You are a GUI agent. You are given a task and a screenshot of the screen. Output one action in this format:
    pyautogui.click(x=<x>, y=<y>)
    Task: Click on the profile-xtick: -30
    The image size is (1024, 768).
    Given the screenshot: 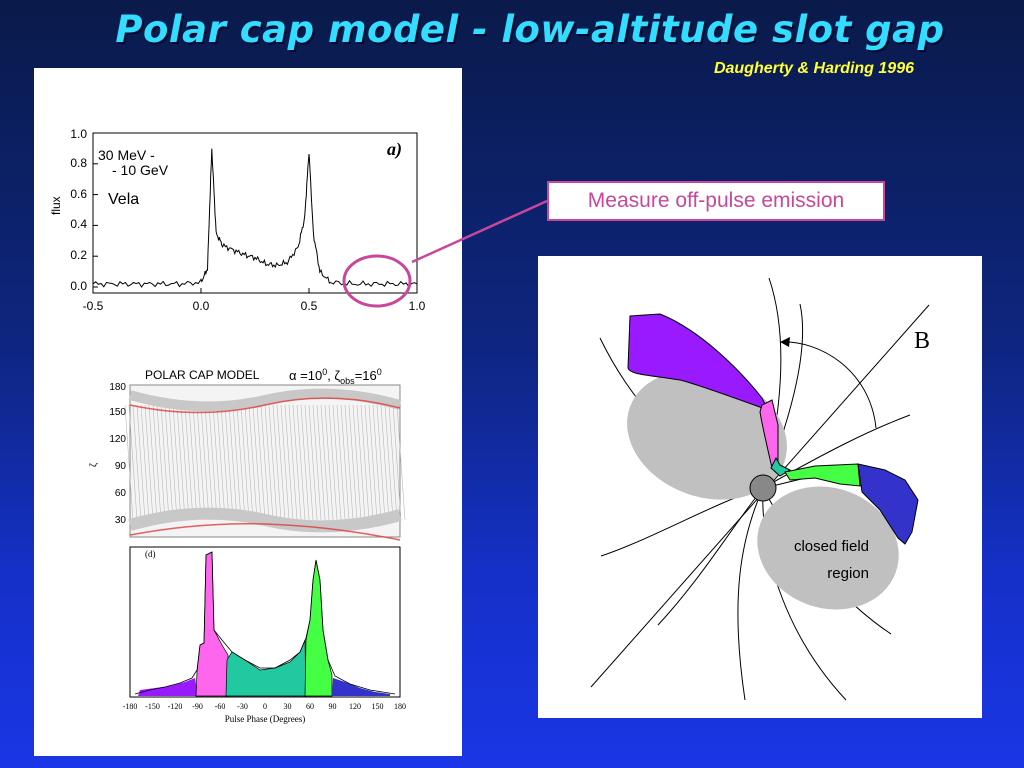 What is the action you would take?
    pyautogui.click(x=242, y=706)
    